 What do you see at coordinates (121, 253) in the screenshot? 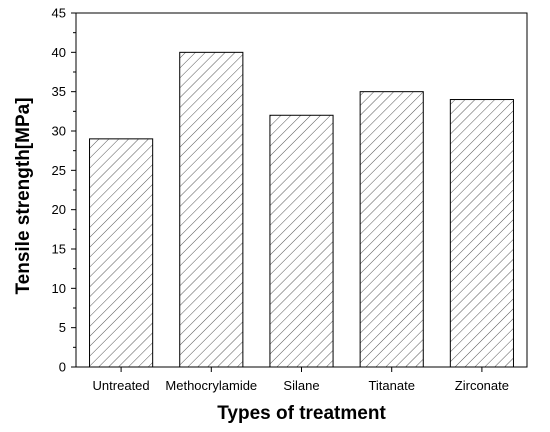
I see `bar-untreated` at bounding box center [121, 253].